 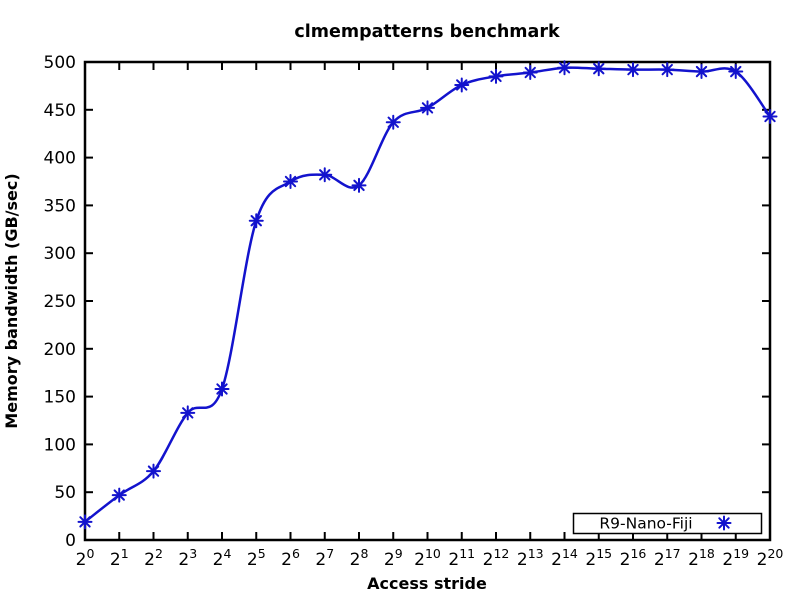 What do you see at coordinates (65, 493) in the screenshot?
I see `y-tick-label: 50` at bounding box center [65, 493].